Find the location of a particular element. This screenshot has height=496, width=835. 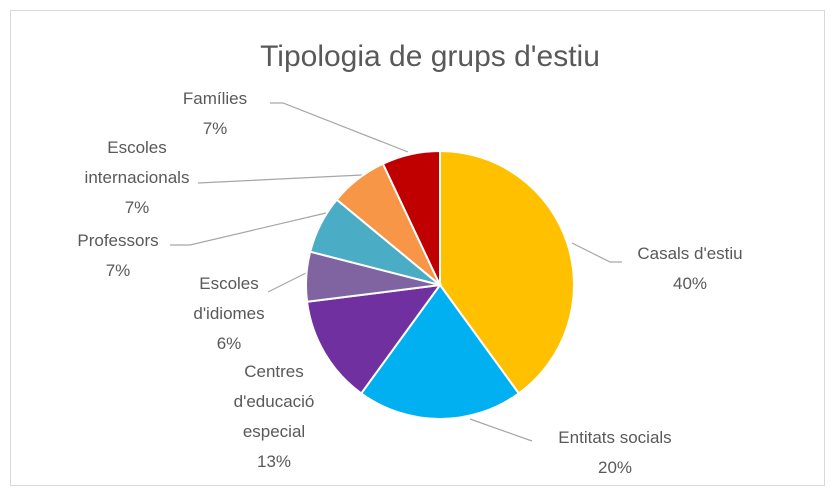

data-label: Famílies 7% is located at coordinates (215, 114).